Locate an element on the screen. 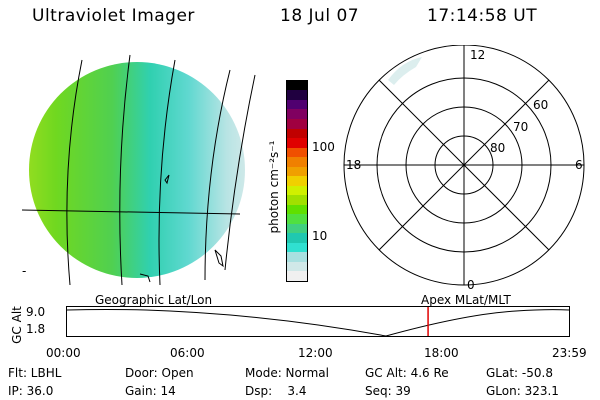 This screenshot has height=400, width=600. instrument-title: Ultraviolet Imager is located at coordinates (113, 16).